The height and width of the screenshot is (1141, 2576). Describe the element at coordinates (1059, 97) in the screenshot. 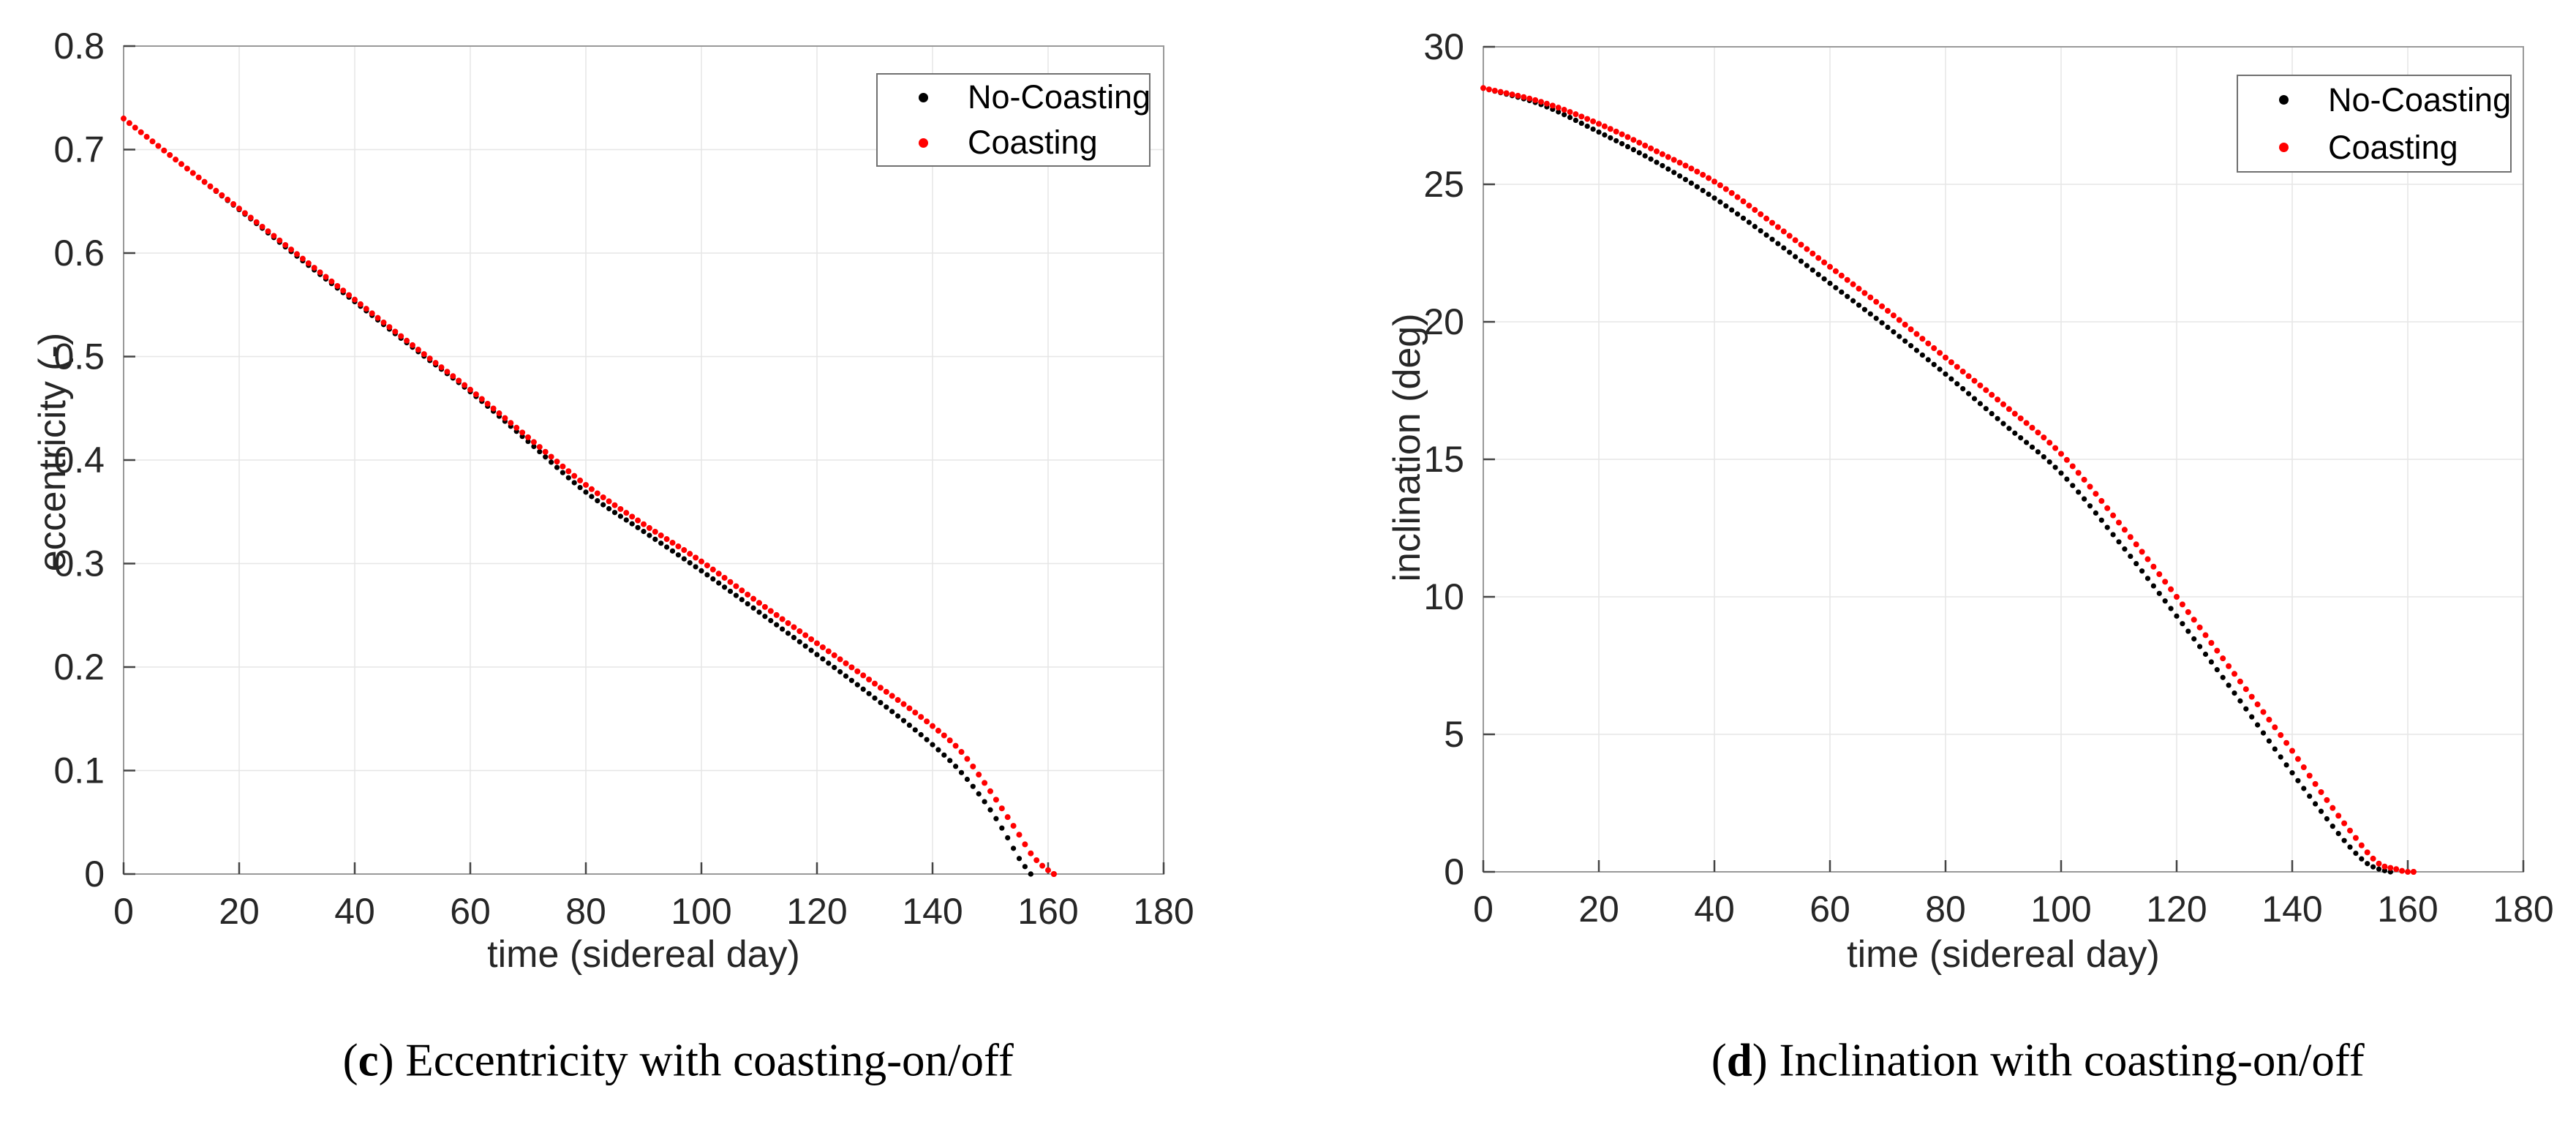

I see `legend-label-no-coasting: No-Coasting` at that location.